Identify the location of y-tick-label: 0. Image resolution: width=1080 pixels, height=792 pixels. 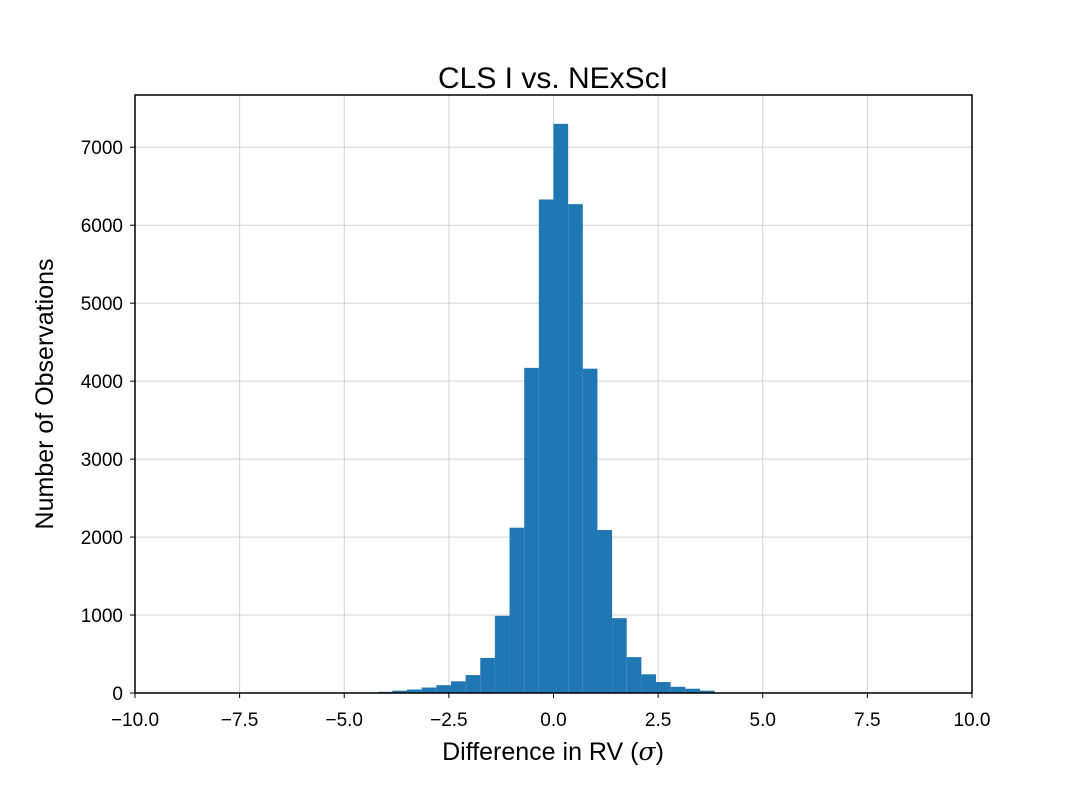
(117, 694).